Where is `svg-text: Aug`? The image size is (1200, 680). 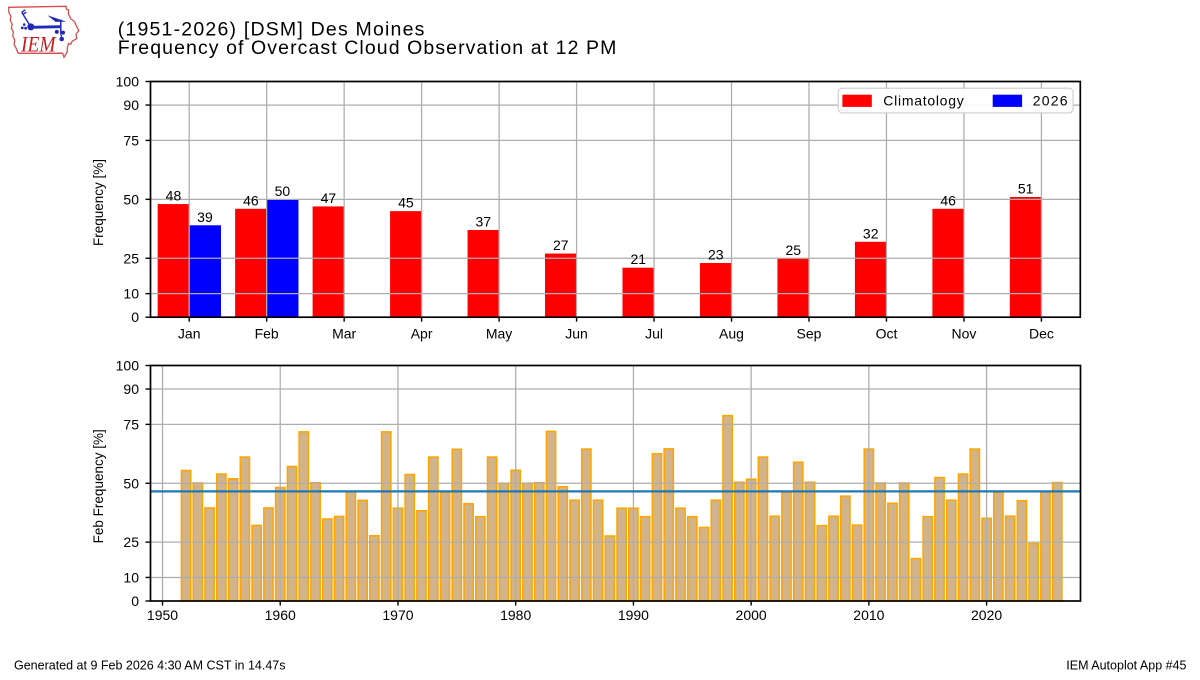 svg-text: Aug is located at coordinates (731, 334).